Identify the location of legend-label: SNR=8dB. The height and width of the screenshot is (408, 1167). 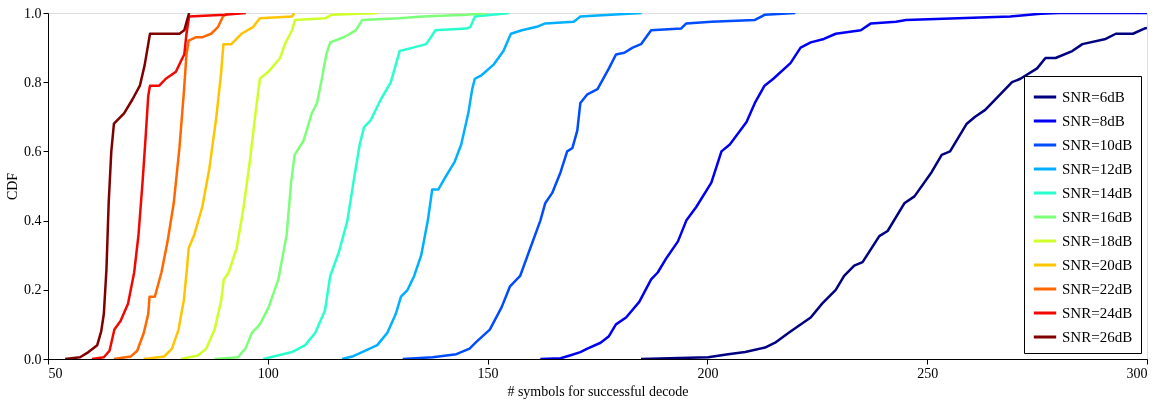
(1093, 121).